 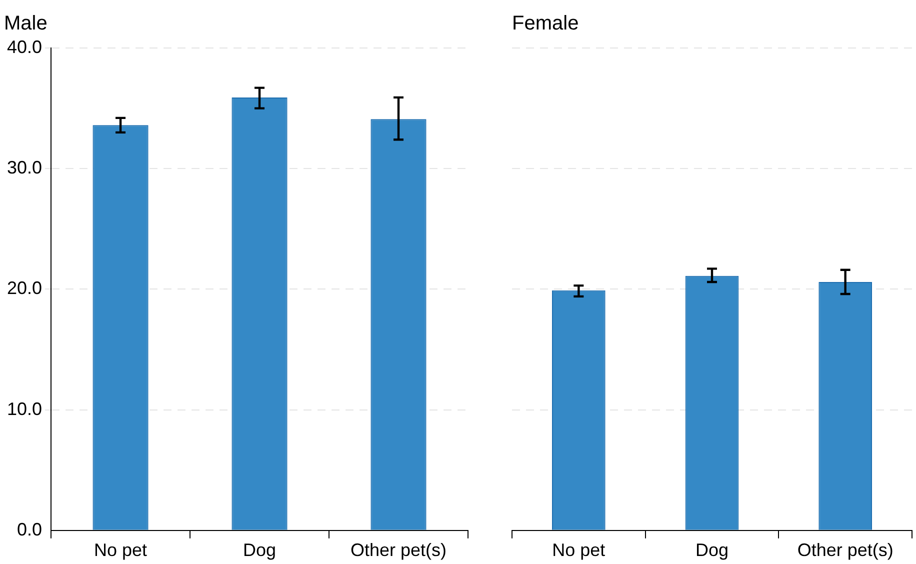 I want to click on y-tick-label: 40.0, so click(x=24, y=46).